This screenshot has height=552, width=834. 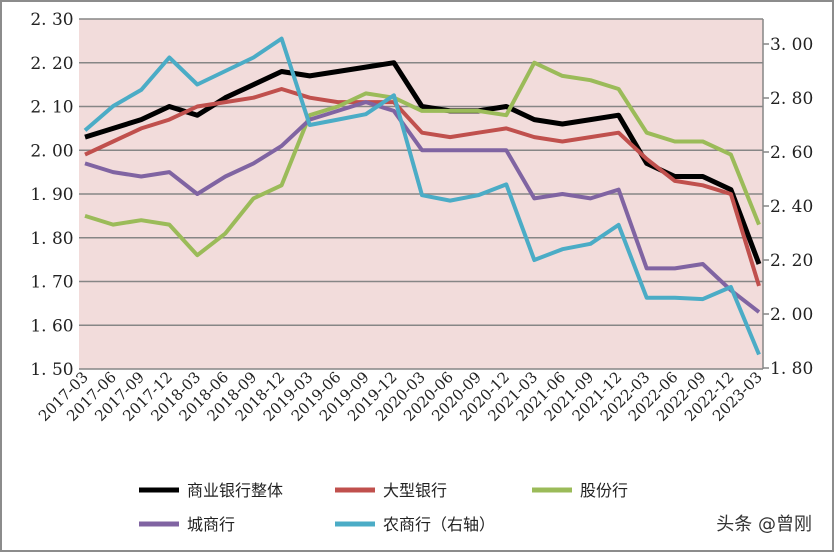 I want to click on right-tick-label: 2. 80, so click(x=791, y=99).